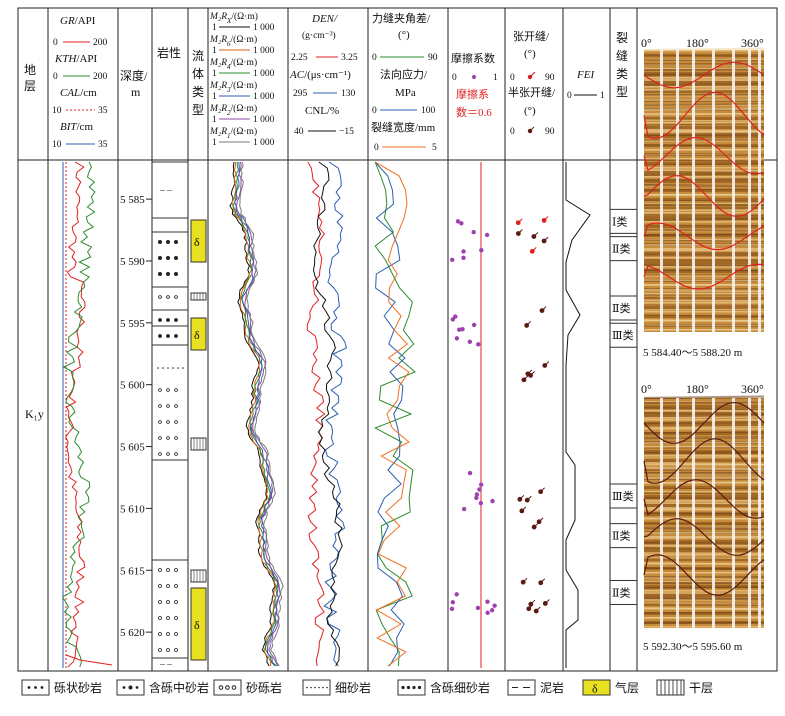 Image resolution: width=785 pixels, height=716 pixels. I want to click on ac-curve, so click(335, 414).